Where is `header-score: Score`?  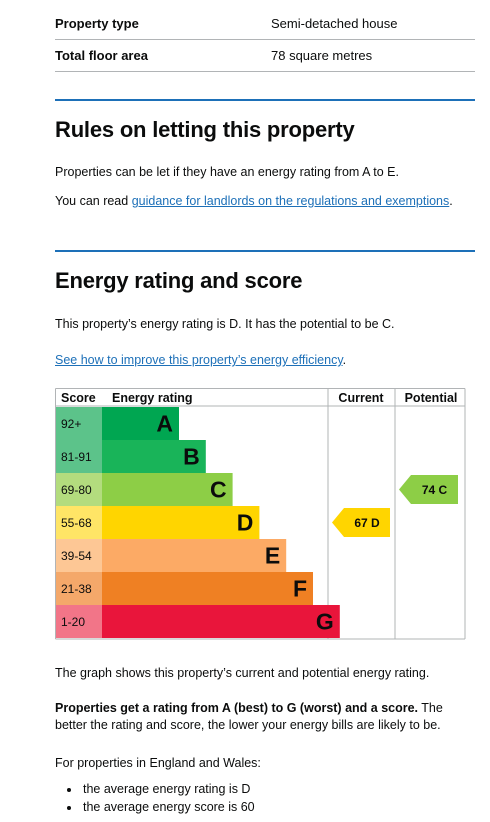 header-score: Score is located at coordinates (78, 398).